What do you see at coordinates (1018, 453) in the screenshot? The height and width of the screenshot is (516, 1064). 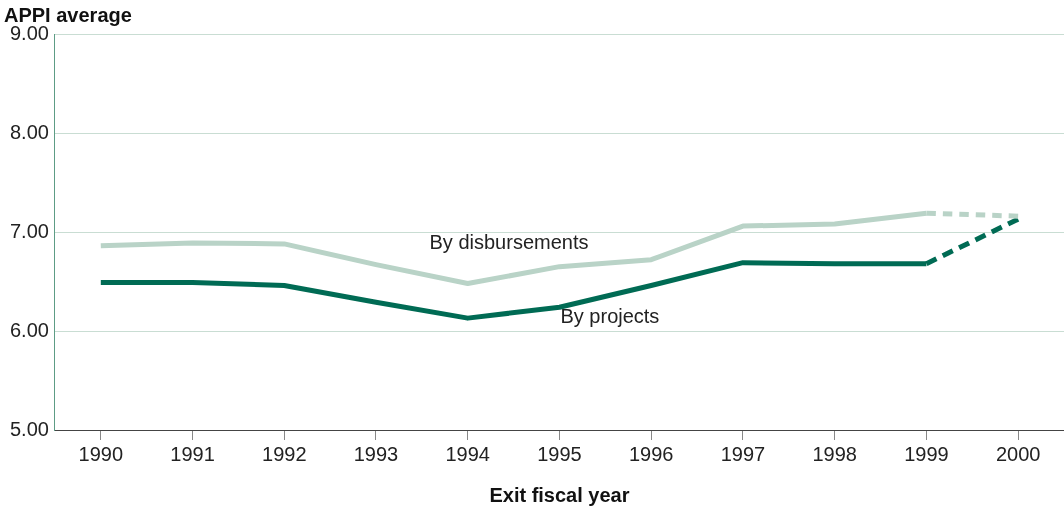 I see `x-tick-label: 2000` at bounding box center [1018, 453].